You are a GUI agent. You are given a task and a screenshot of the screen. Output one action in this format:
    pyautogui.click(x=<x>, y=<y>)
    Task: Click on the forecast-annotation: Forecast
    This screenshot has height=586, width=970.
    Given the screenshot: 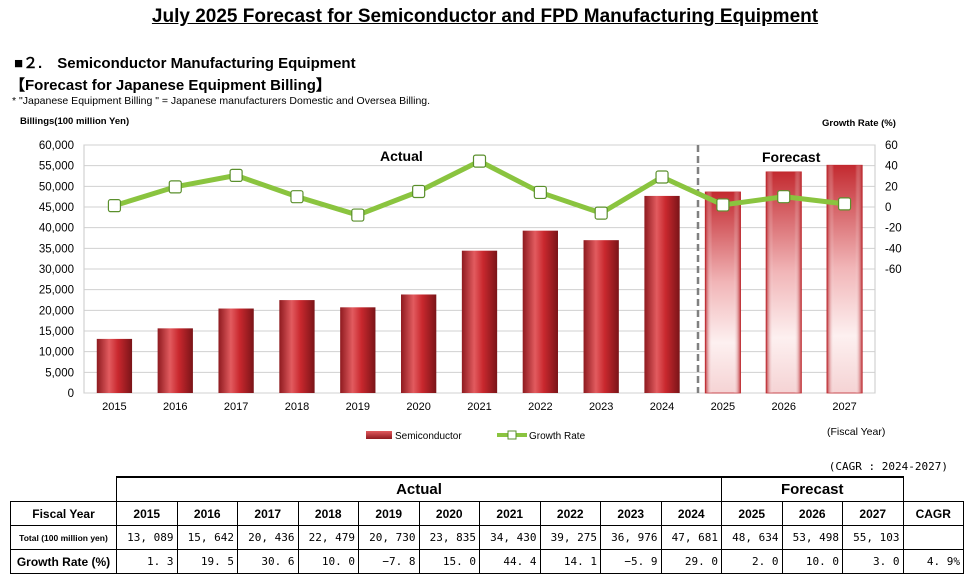 What is the action you would take?
    pyautogui.click(x=791, y=157)
    